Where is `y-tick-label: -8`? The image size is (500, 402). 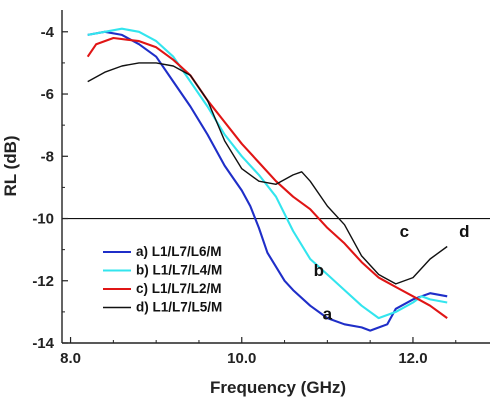
y-tick-label: -8 is located at coordinates (47, 156).